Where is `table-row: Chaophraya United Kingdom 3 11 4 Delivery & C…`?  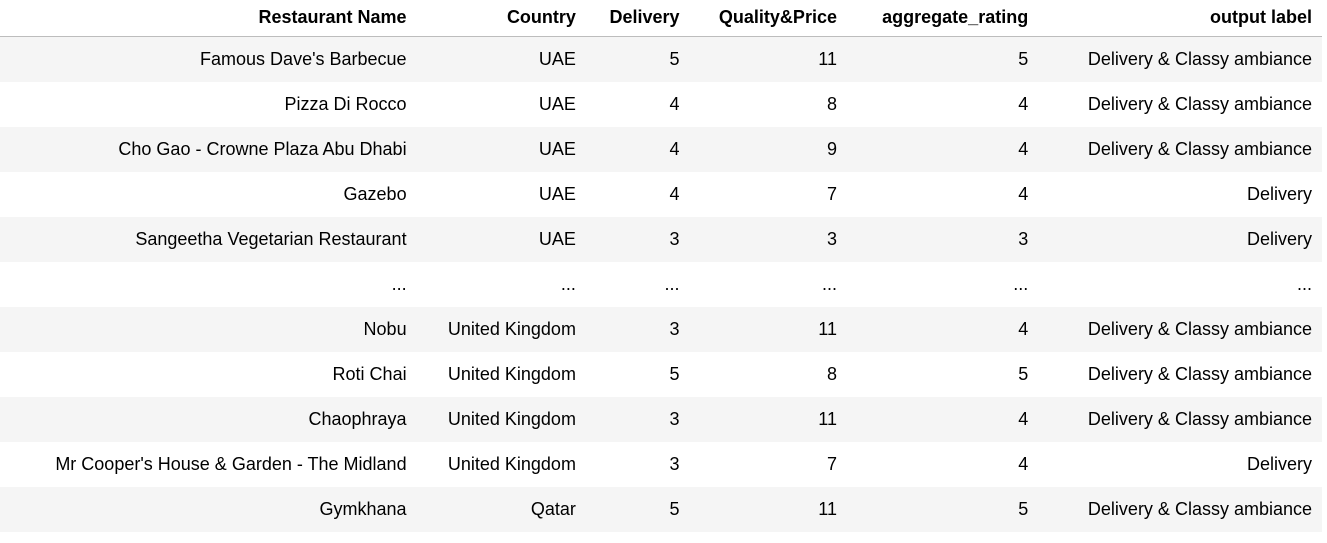 table-row: Chaophraya United Kingdom 3 11 4 Delivery & C… is located at coordinates (661, 419).